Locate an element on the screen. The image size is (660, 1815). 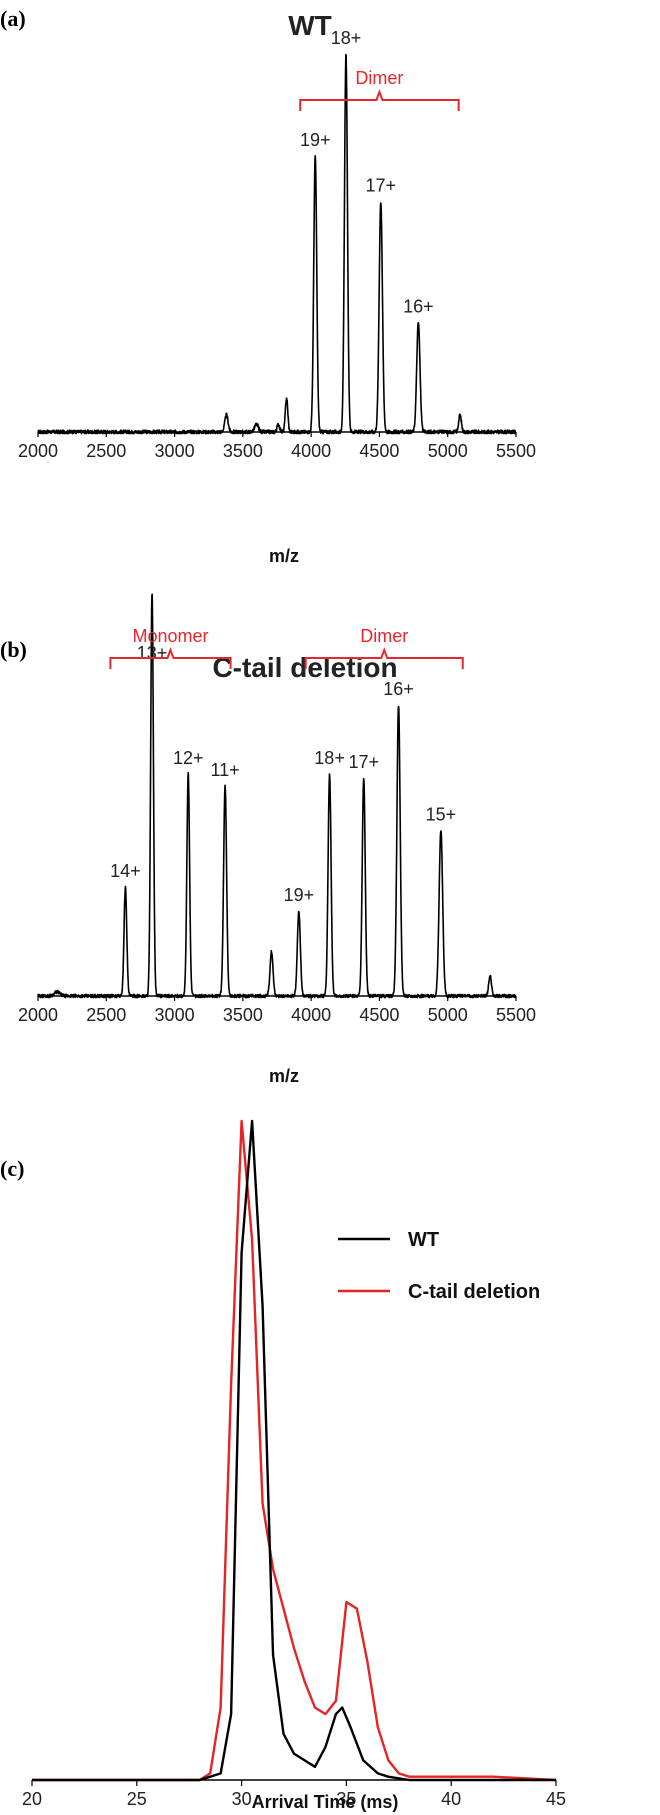
legend-label-wt: WT is located at coordinates (423, 1240).